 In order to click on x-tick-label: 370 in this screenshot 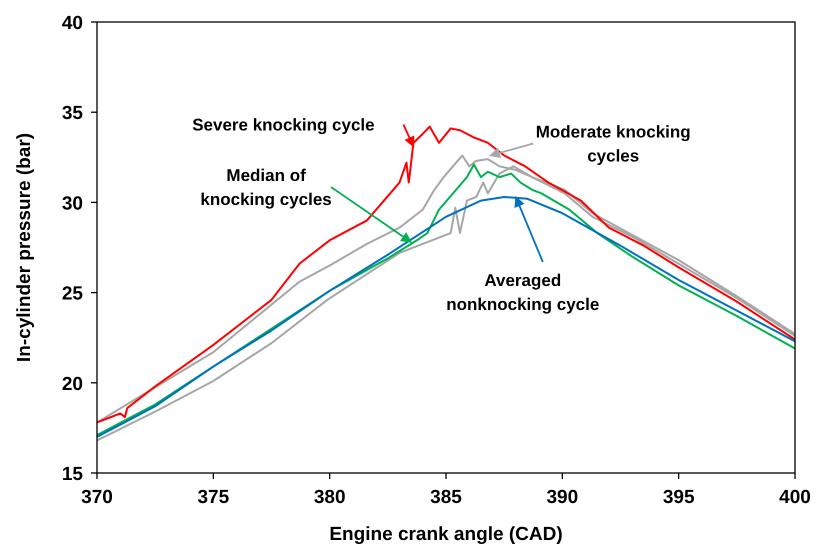, I will do `click(97, 497)`.